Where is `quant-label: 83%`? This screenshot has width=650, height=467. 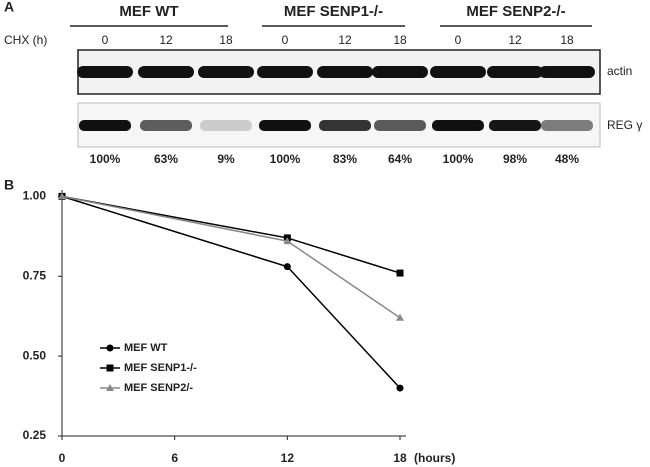
quant-label: 83% is located at coordinates (345, 159).